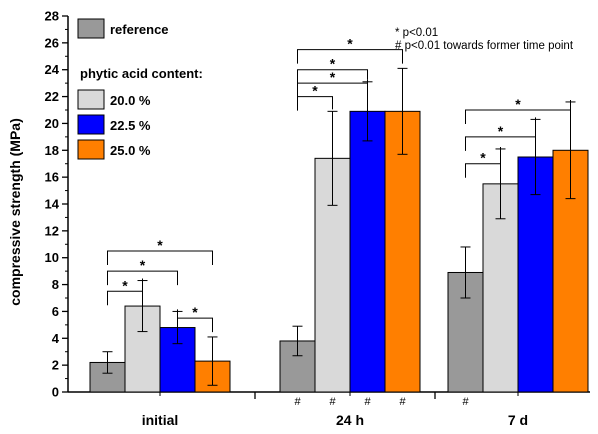  Describe the element at coordinates (55, 365) in the screenshot. I see `y-tick-label: 2` at that location.